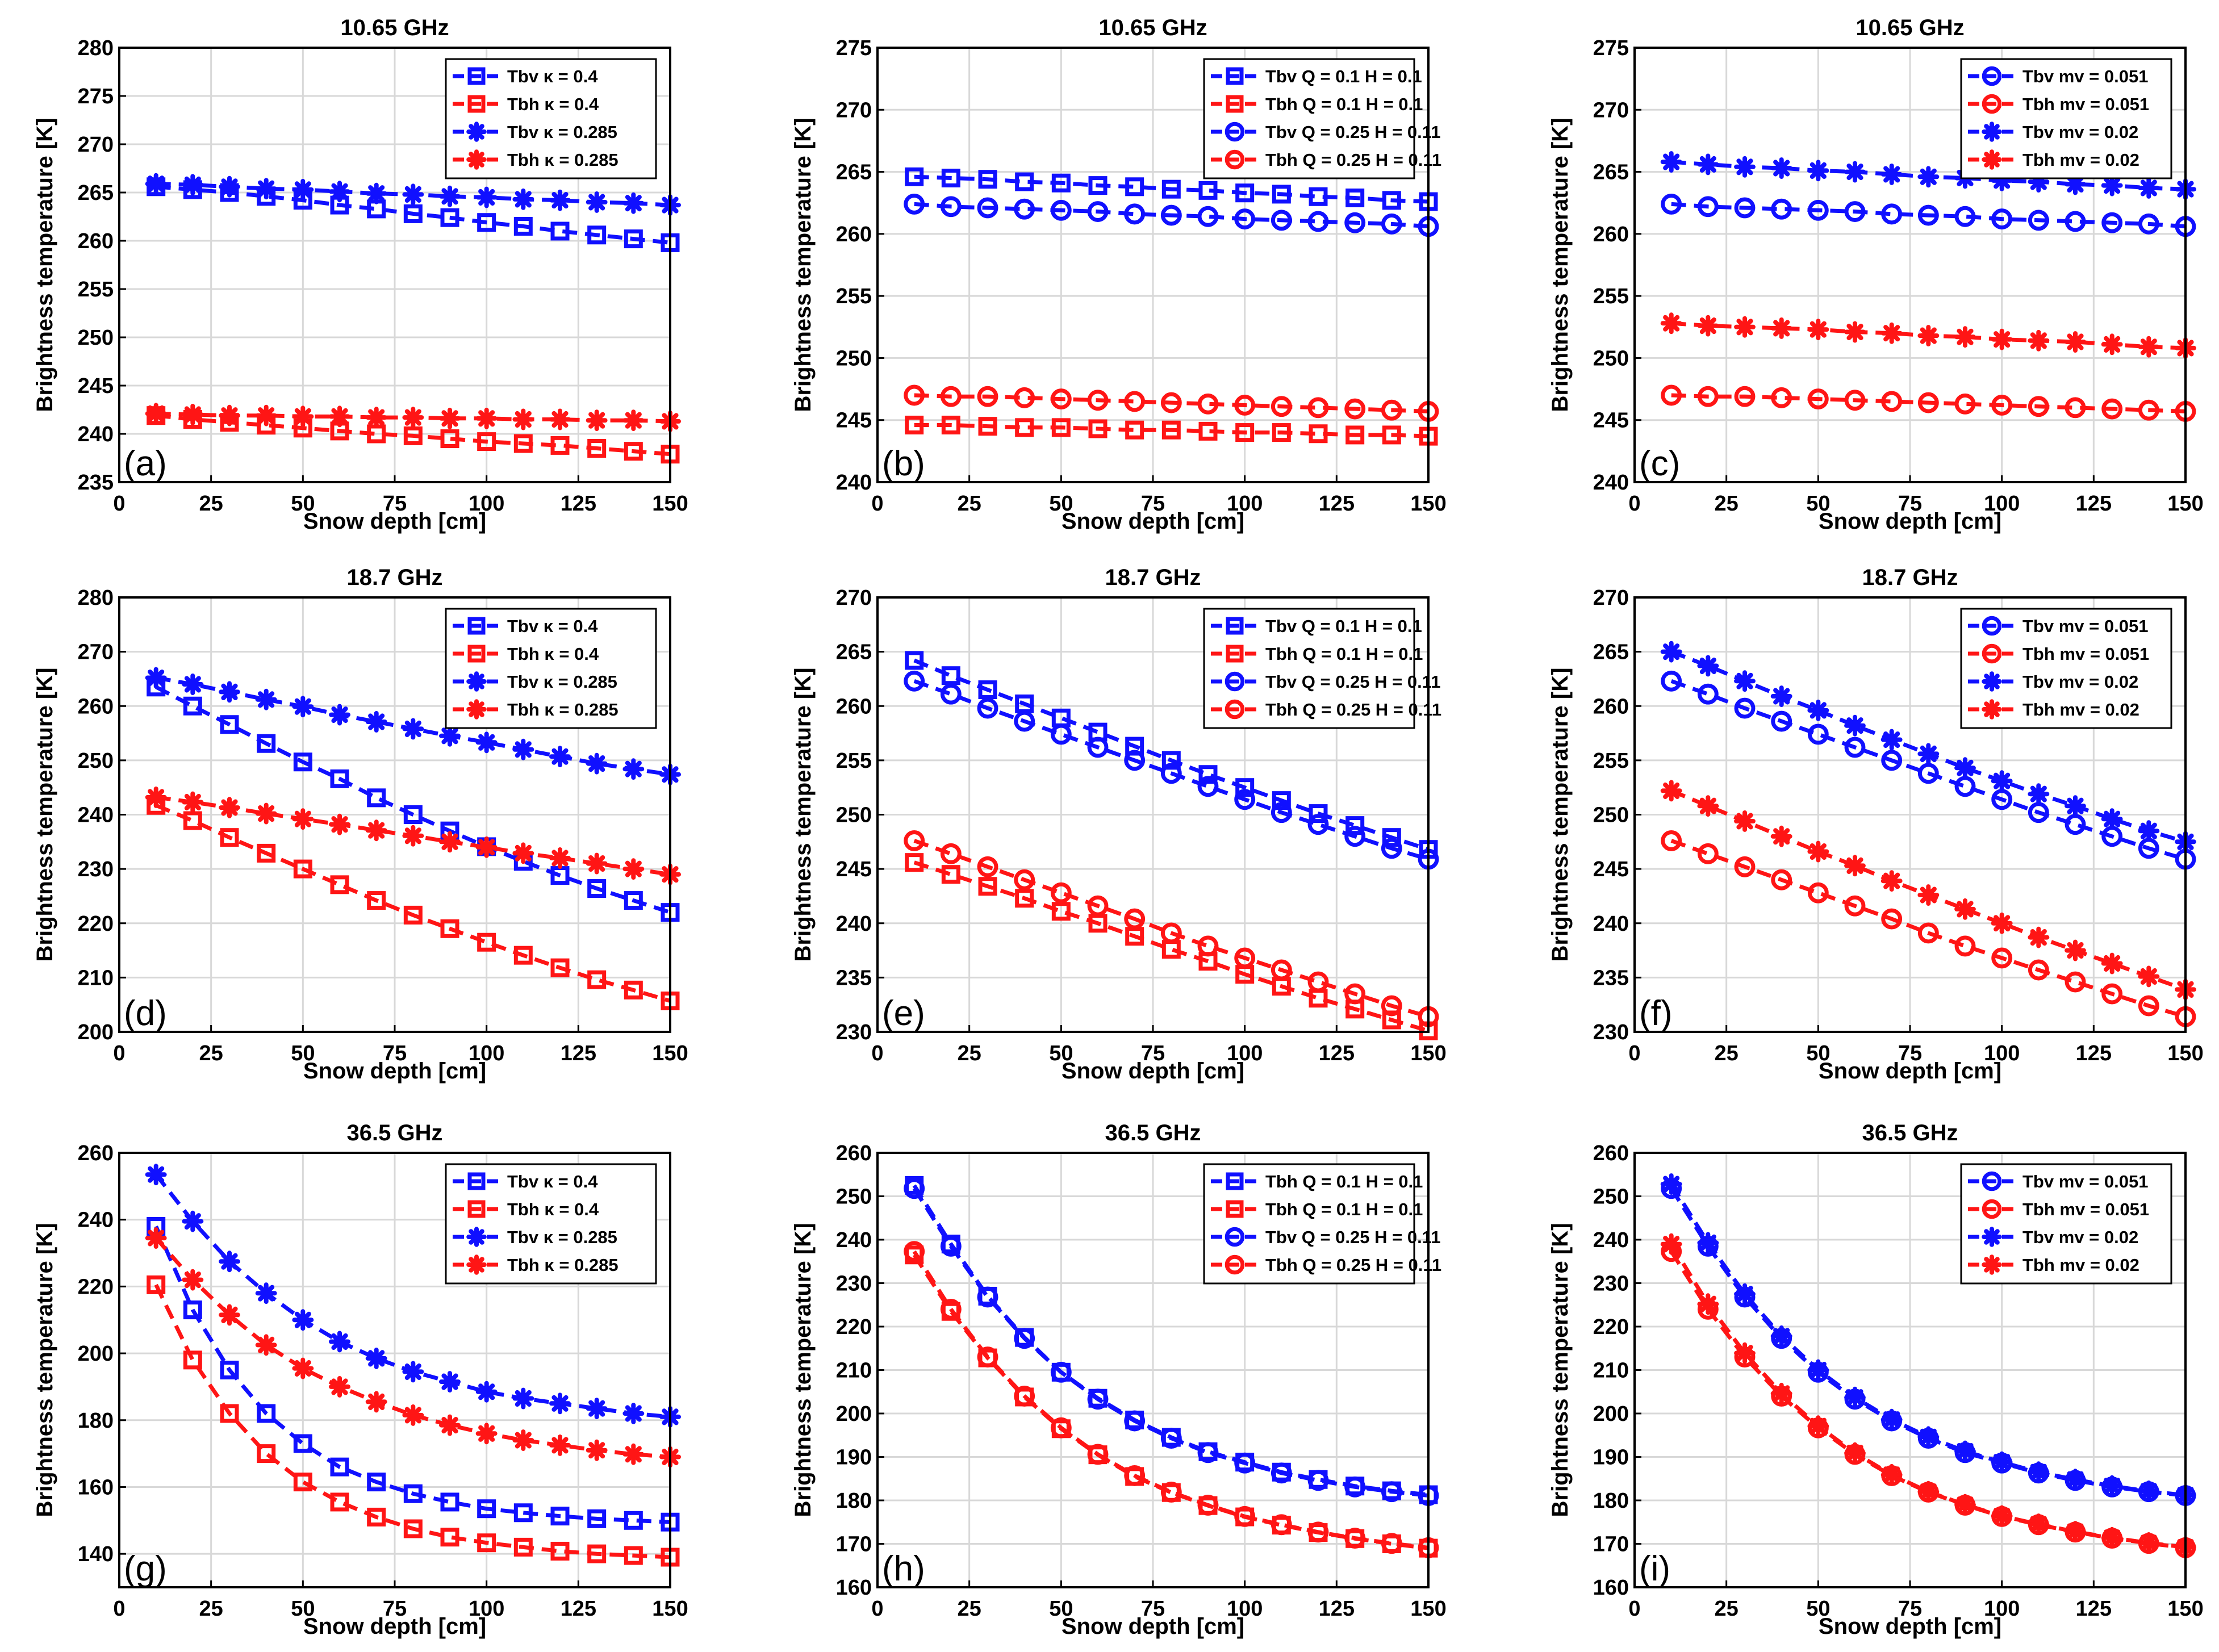 Image resolution: width=2219 pixels, height=1652 pixels. Describe the element at coordinates (854, 1327) in the screenshot. I see `y-tick-label: 220` at that location.